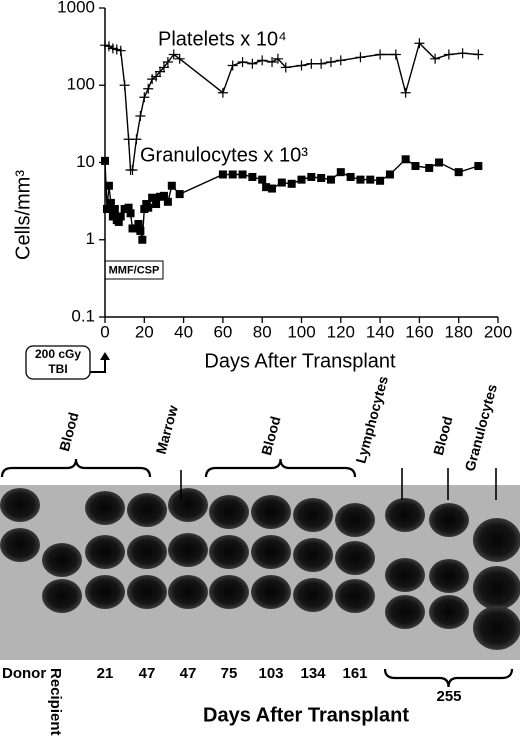 Image resolution: width=520 pixels, height=746 pixels. I want to click on lane-label: Recipient, so click(55, 702).